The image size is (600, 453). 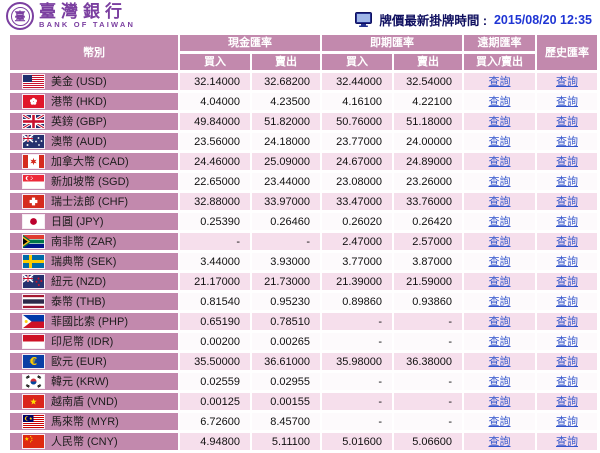 I want to click on currency-name: 港幣 (HKD), so click(x=79, y=101).